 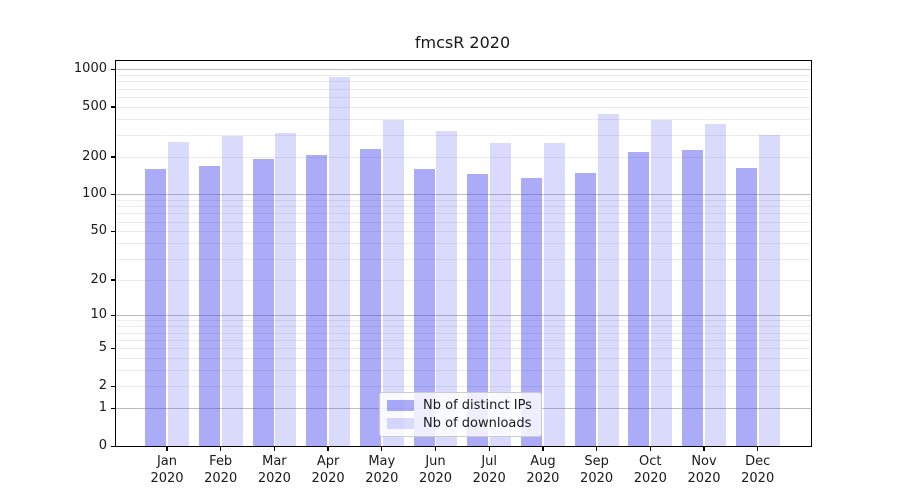 I want to click on xtick-label-aug: Aug 2020, so click(x=543, y=470).